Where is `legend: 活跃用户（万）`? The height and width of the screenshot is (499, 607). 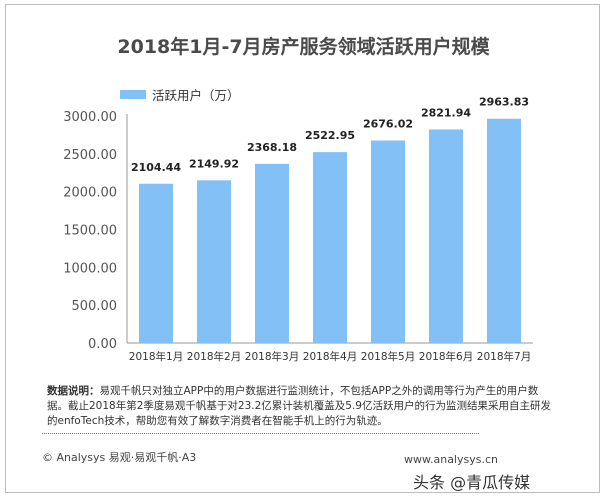
legend: 活跃用户（万） is located at coordinates (180, 94).